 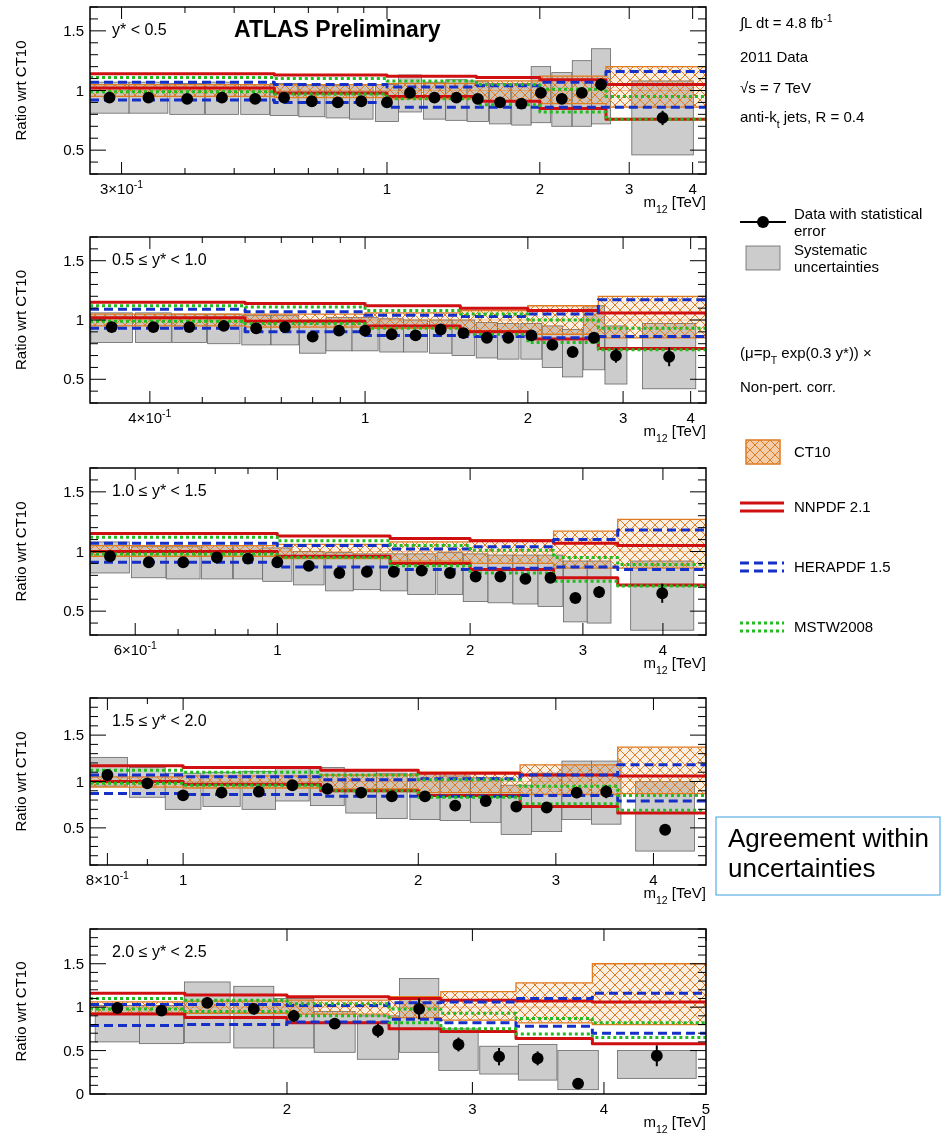 What do you see at coordinates (812, 451) in the screenshot?
I see `legend-label: CT10` at bounding box center [812, 451].